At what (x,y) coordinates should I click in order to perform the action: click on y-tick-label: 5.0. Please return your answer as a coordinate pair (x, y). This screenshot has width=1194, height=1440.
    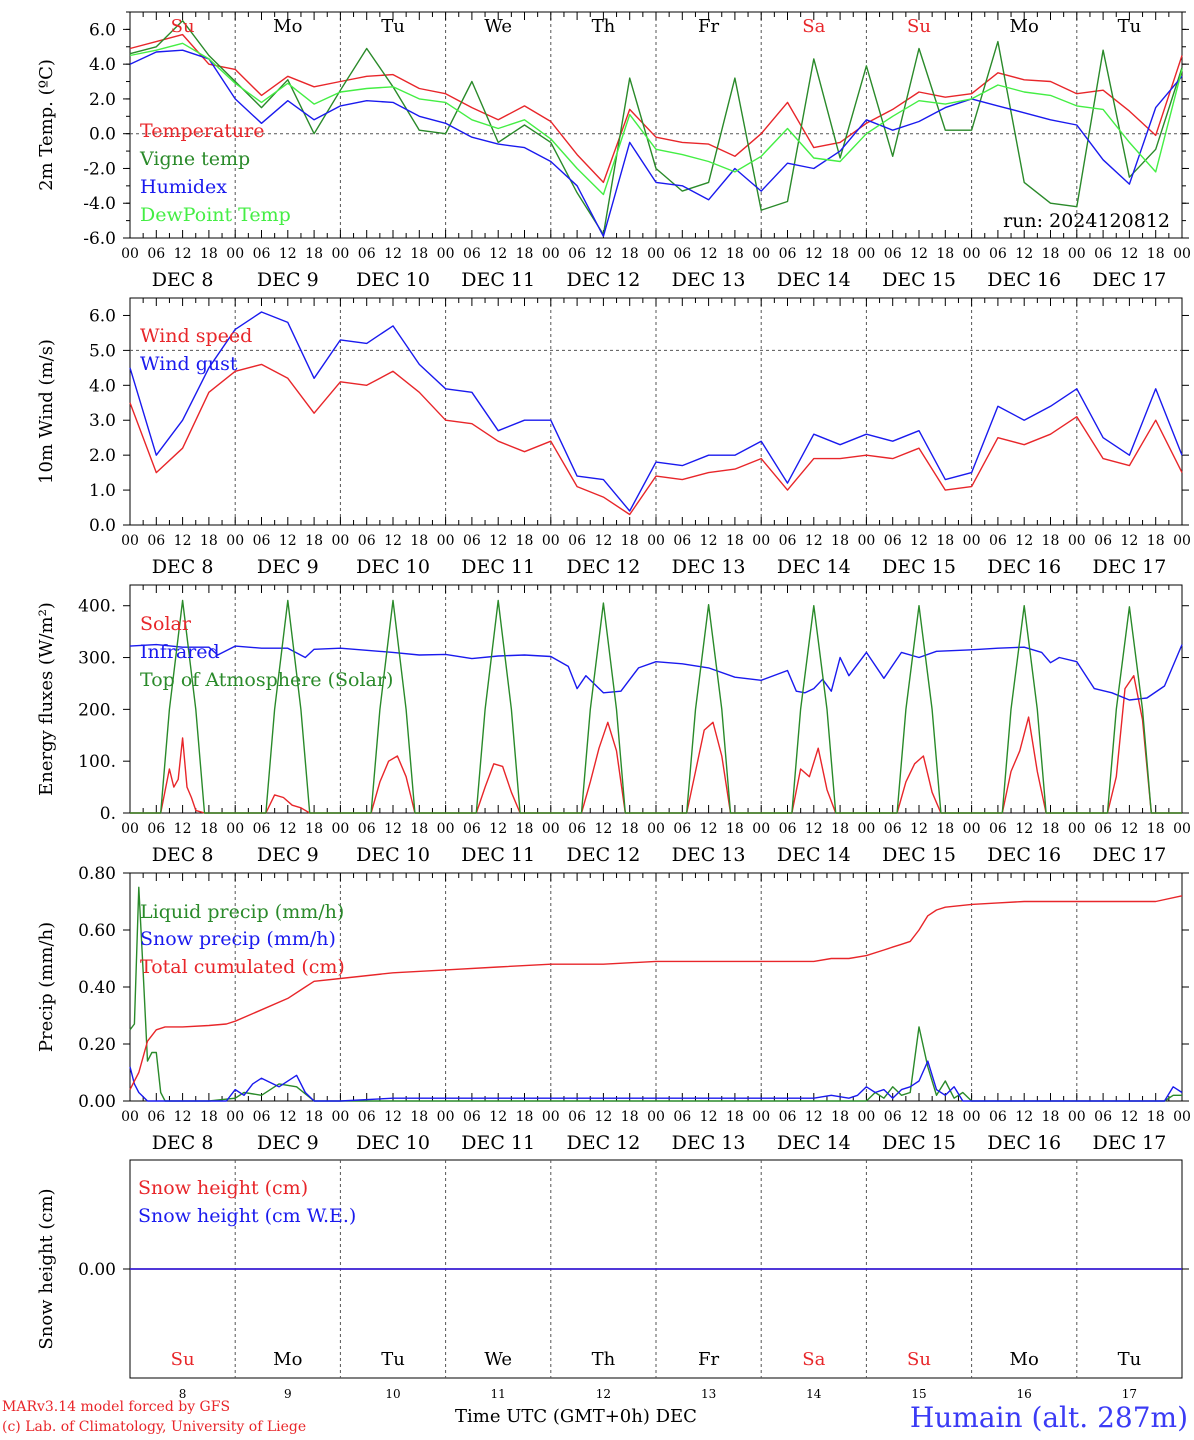
    Looking at the image, I should click on (102, 351).